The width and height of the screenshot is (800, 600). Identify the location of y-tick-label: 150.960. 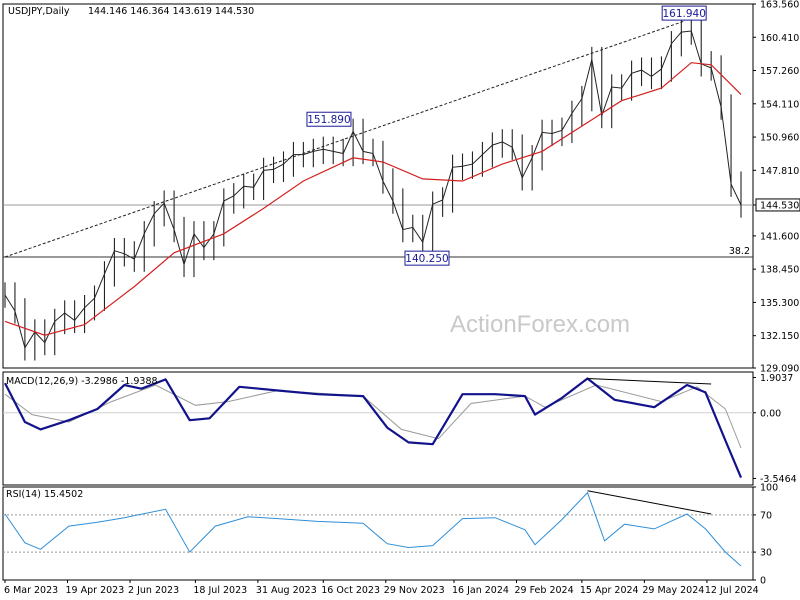
(779, 138).